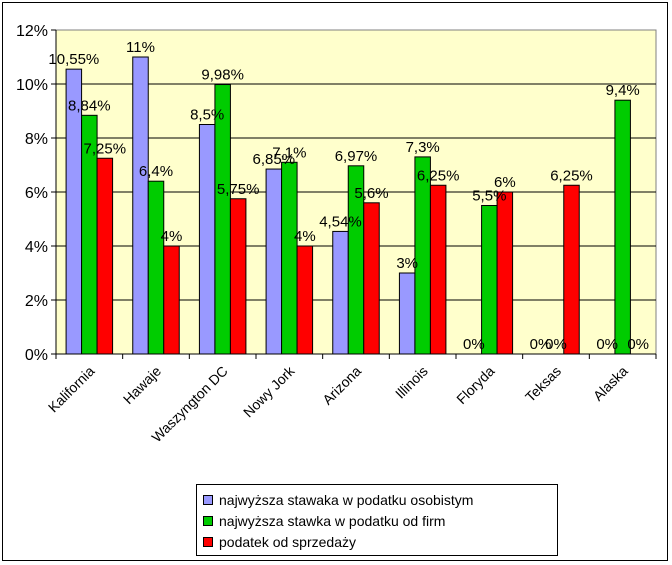 The image size is (672, 565). Describe the element at coordinates (407, 263) in the screenshot. I see `data-label: 3%` at that location.